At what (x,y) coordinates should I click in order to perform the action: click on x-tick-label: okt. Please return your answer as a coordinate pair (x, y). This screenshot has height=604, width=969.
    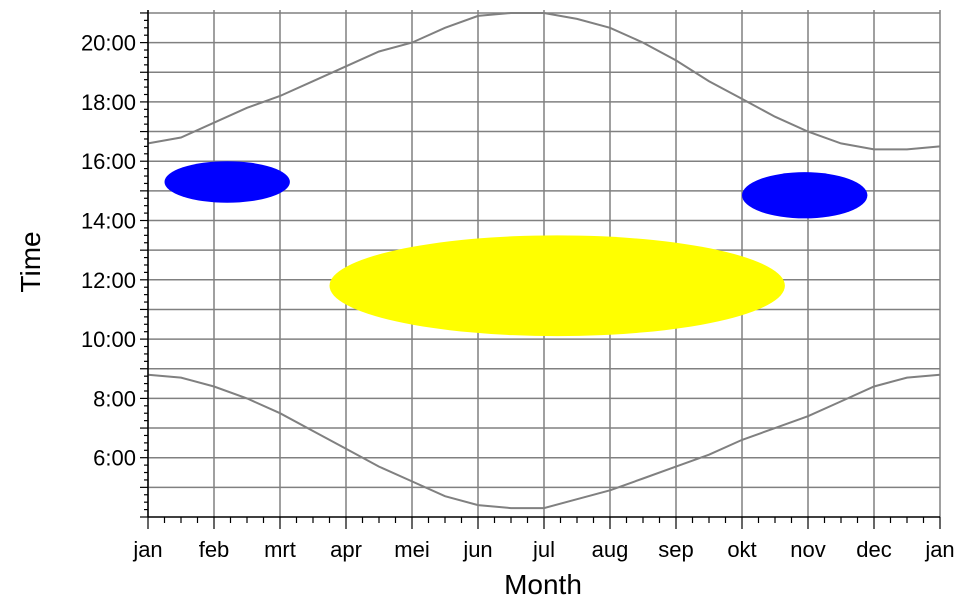
    Looking at the image, I should click on (741, 549).